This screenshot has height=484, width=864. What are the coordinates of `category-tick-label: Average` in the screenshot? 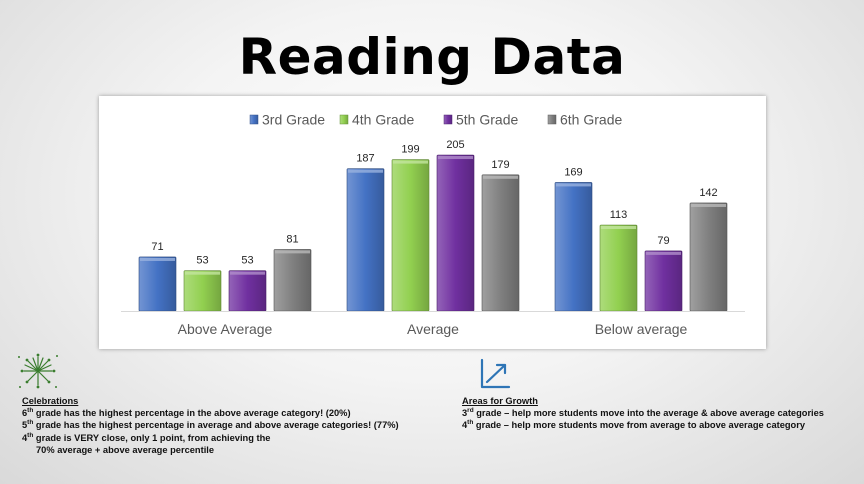 It's located at (433, 329).